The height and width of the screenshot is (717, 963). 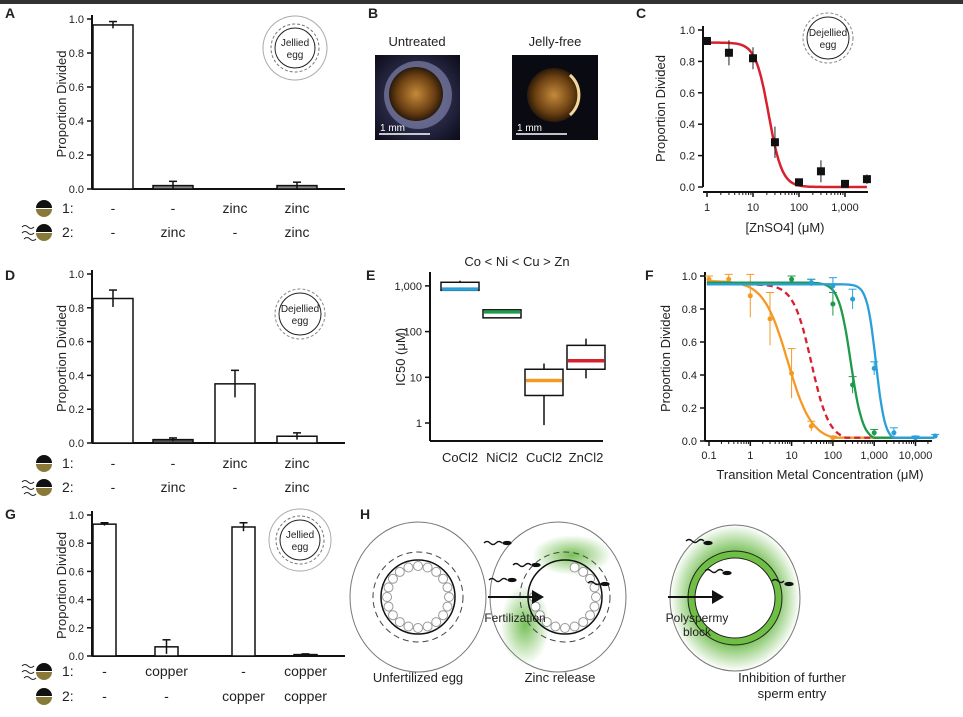 I want to click on jelly-free-label: Jelly-free, so click(x=555, y=41).